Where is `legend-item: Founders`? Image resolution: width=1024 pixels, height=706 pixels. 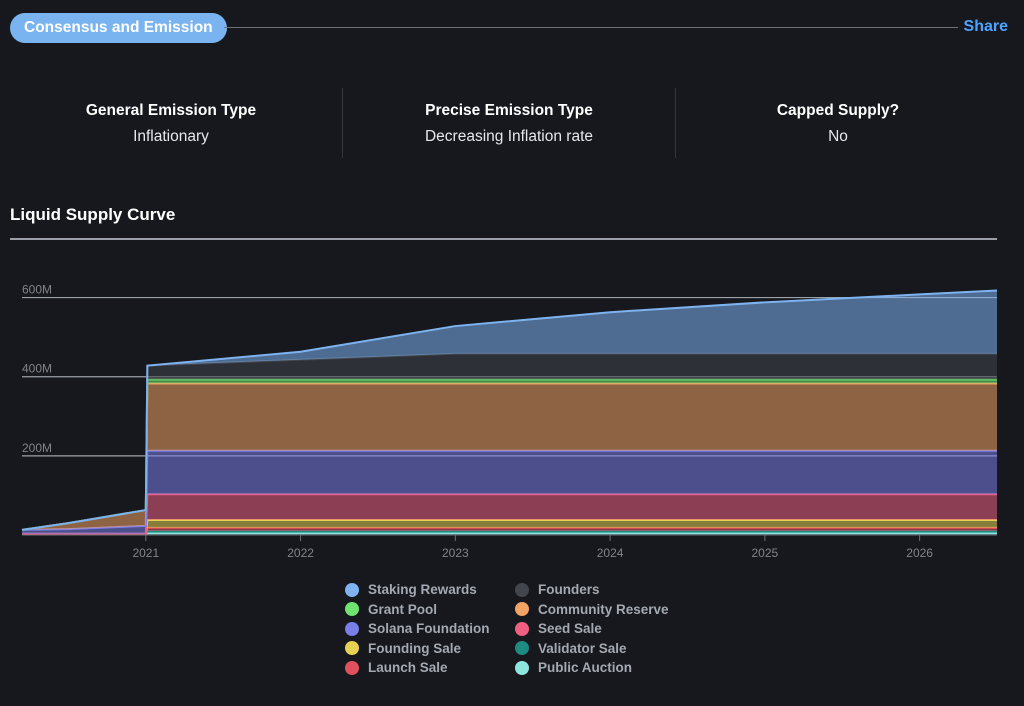 legend-item: Founders is located at coordinates (557, 589).